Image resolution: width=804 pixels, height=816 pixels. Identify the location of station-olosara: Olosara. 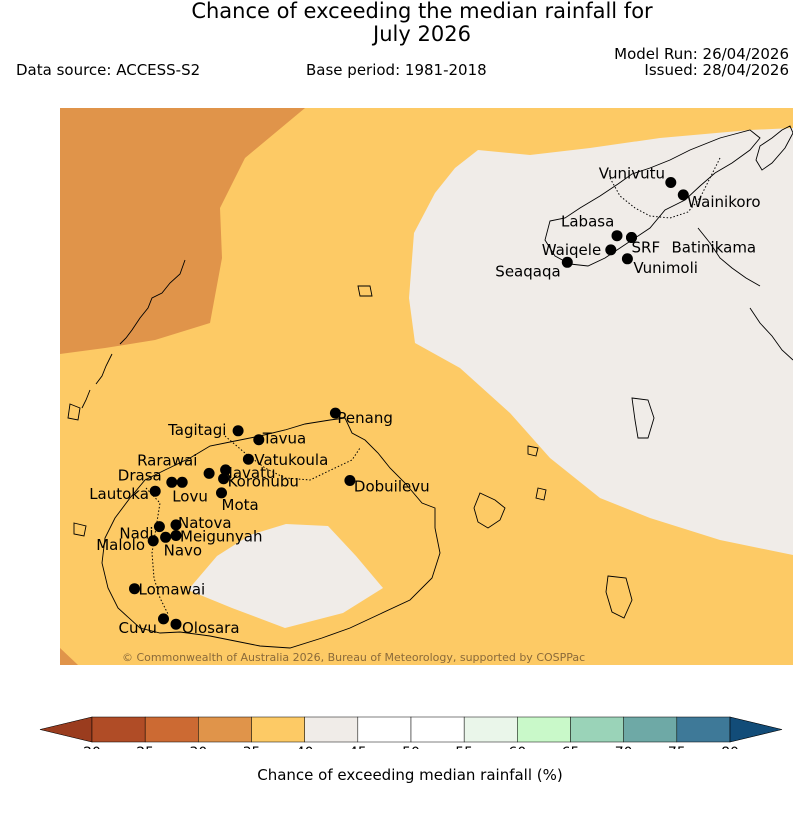
(205, 628).